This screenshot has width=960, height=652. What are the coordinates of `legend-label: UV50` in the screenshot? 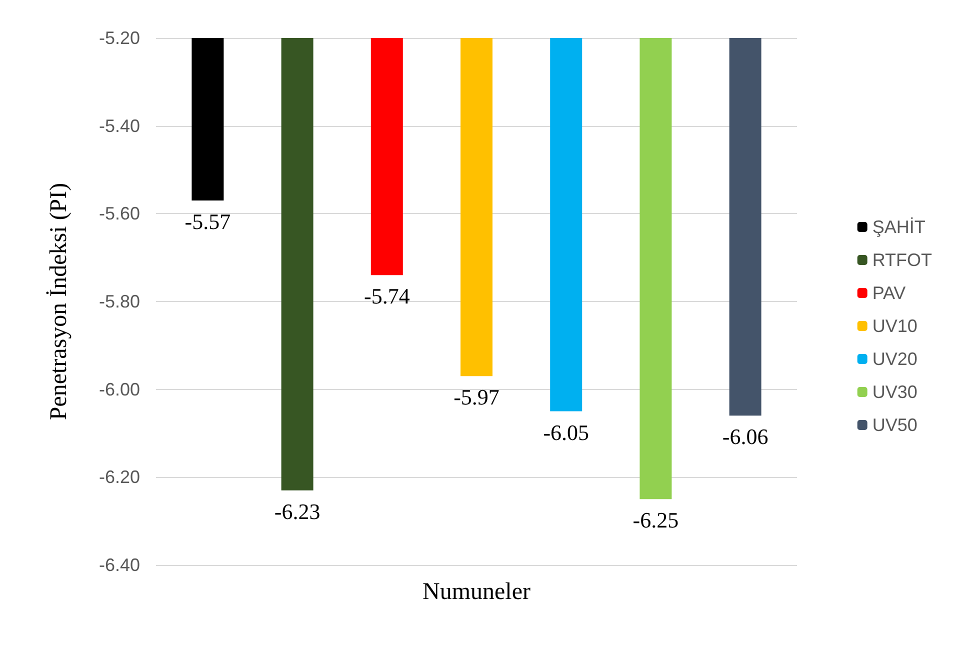 It's located at (895, 425).